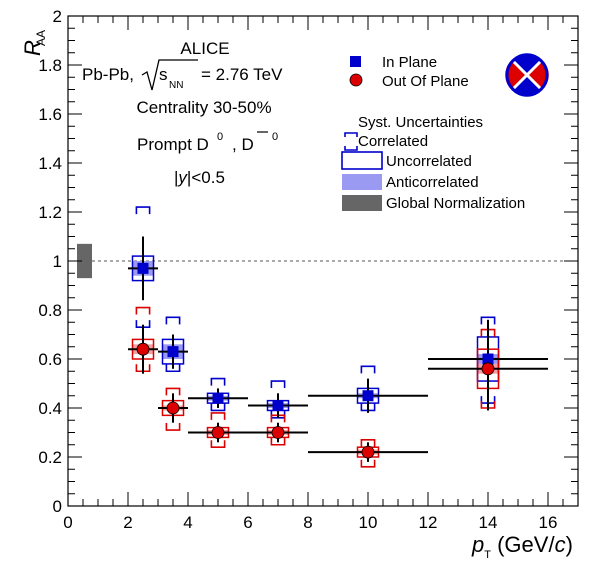  I want to click on particle-label: Prompt D 0 , D 0, so click(207, 142).